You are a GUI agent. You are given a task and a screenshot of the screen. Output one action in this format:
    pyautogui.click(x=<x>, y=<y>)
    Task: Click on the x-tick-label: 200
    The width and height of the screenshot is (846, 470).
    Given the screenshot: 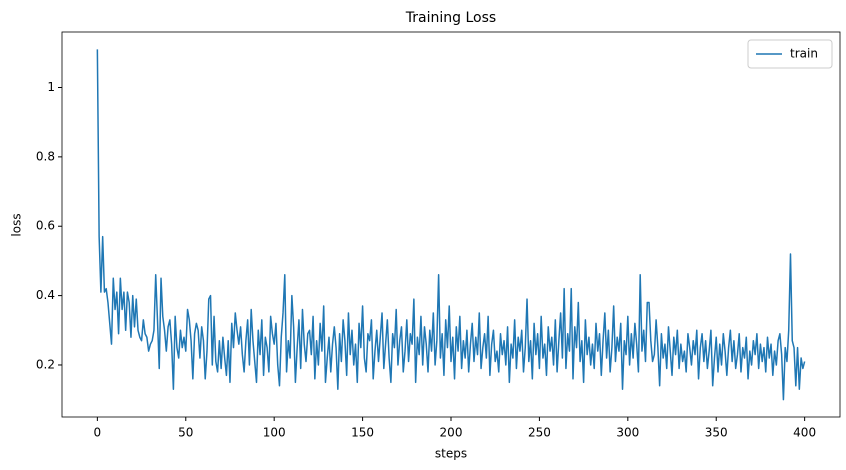 What is the action you would take?
    pyautogui.click(x=451, y=433)
    